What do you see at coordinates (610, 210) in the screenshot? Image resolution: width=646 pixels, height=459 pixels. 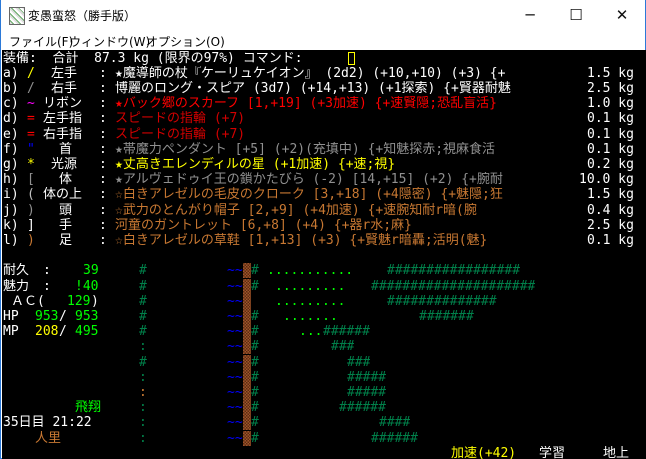 I see `equipment-text: 0.4 kg` at bounding box center [610, 210].